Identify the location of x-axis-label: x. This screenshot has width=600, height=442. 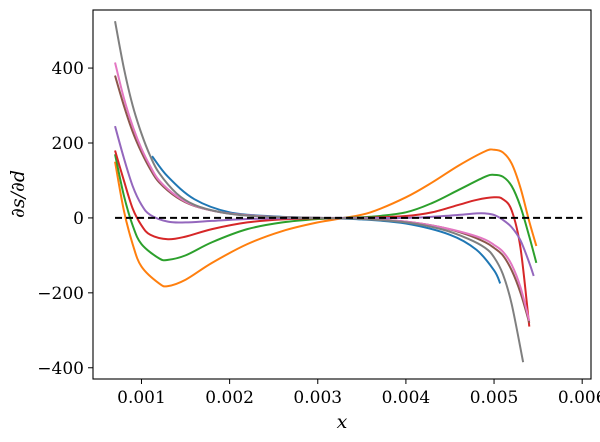
(342, 422).